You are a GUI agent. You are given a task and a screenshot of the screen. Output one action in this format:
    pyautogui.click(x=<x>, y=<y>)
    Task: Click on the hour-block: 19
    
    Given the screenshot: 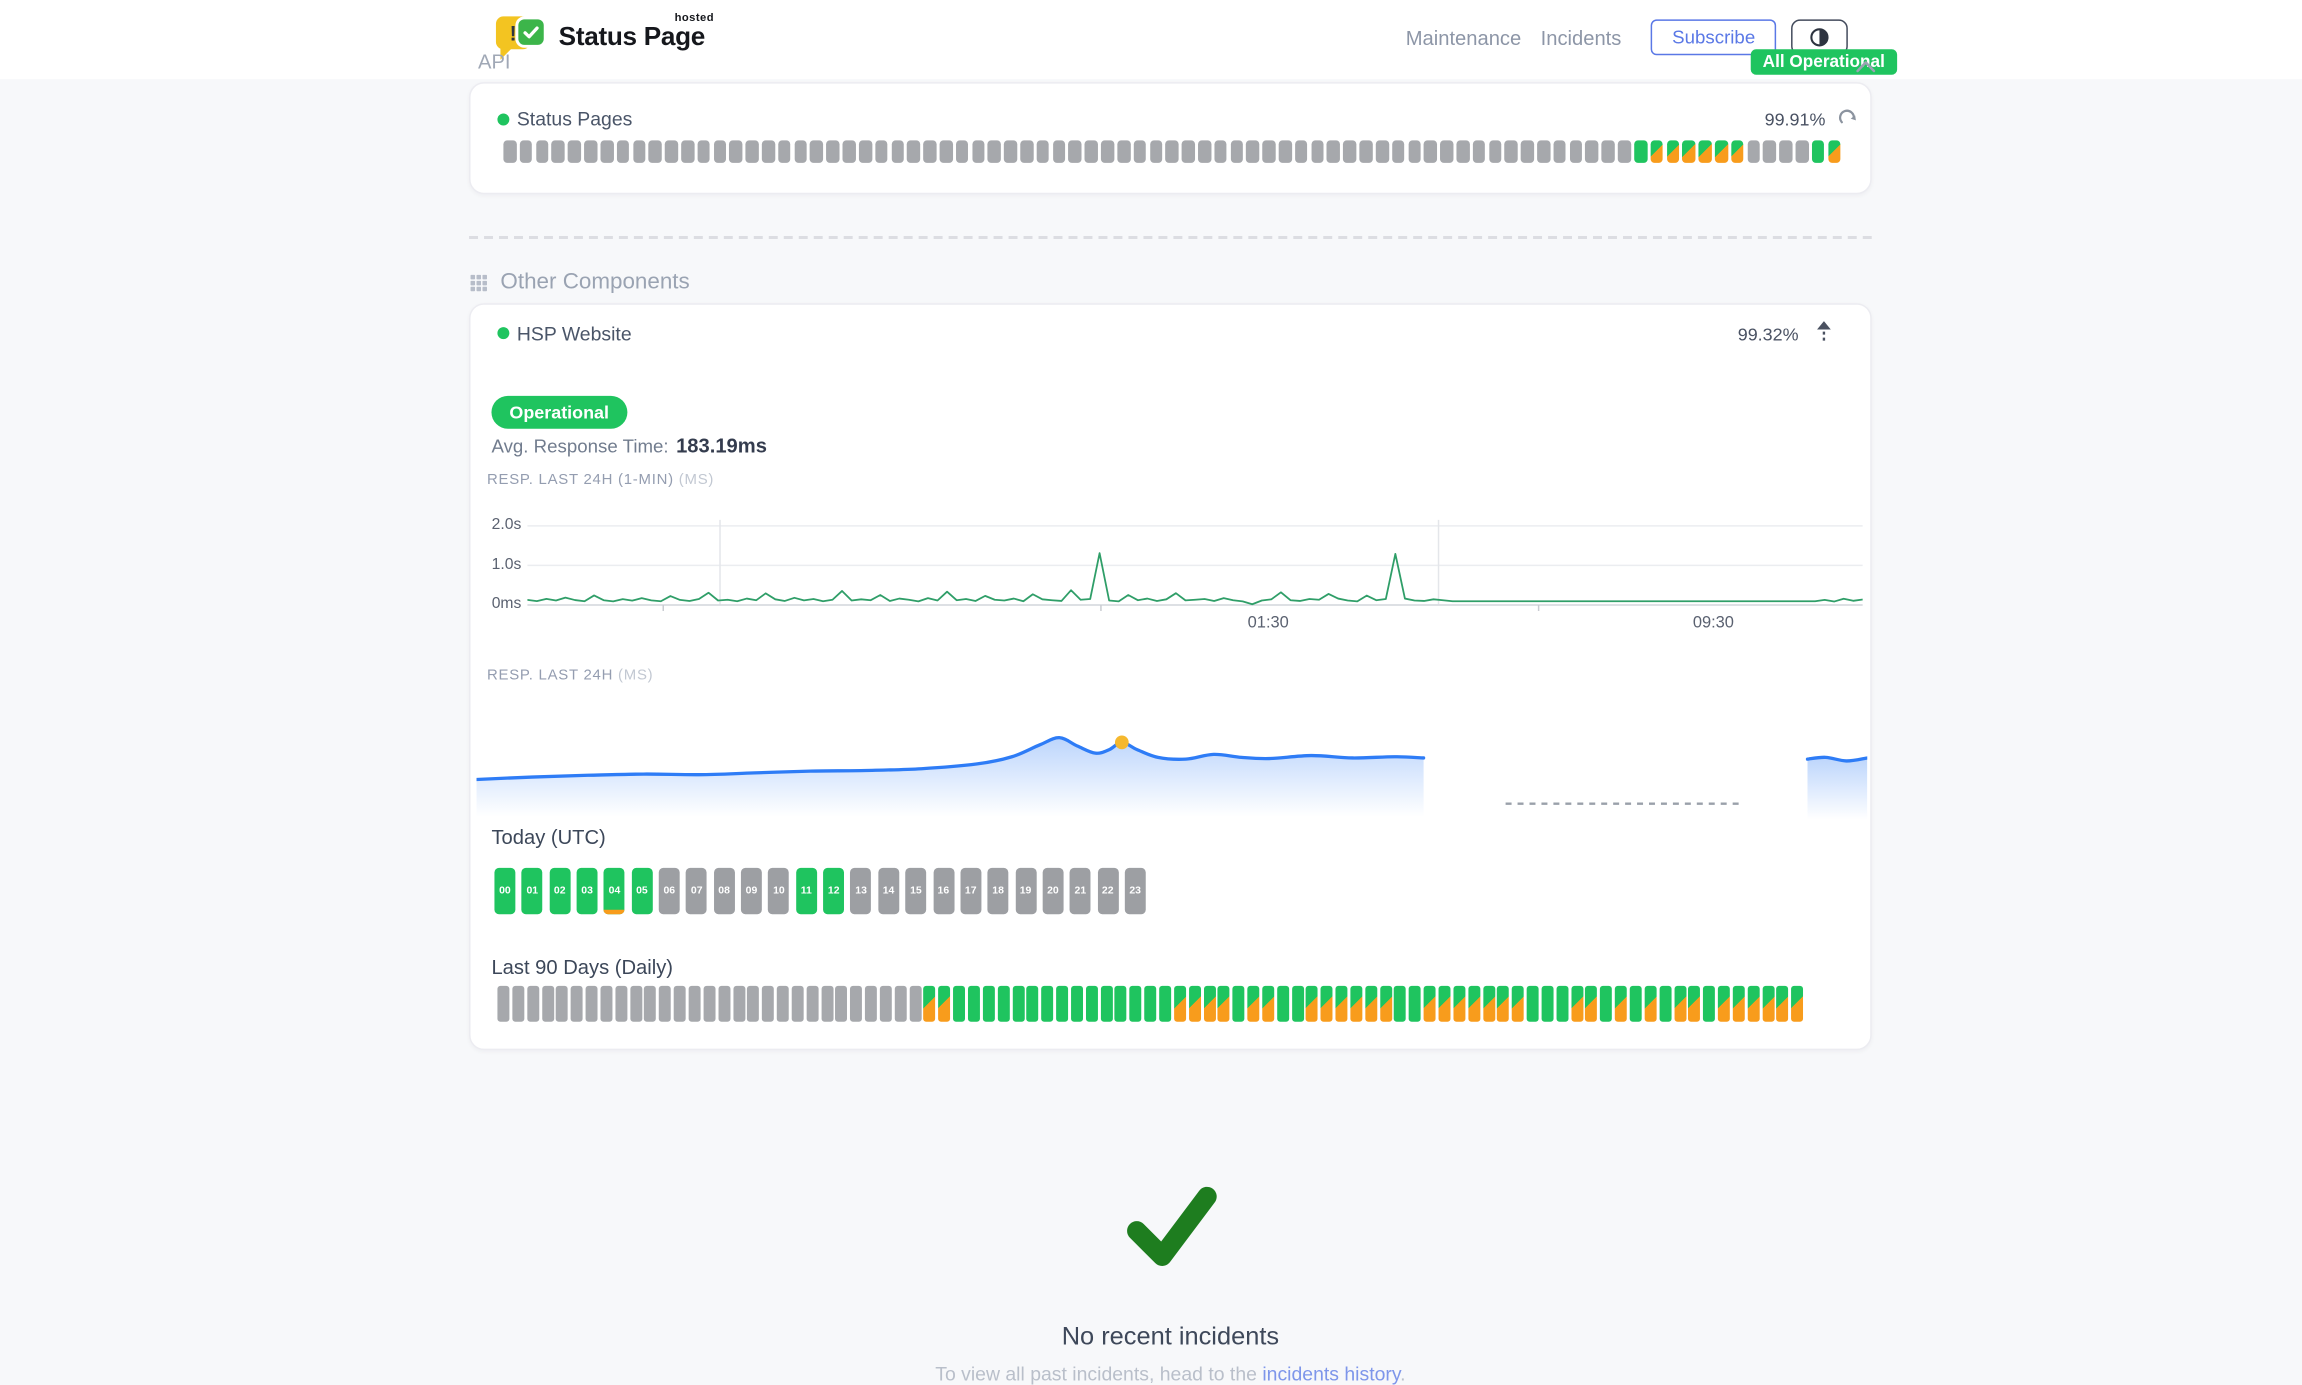 What is the action you would take?
    pyautogui.click(x=1025, y=891)
    